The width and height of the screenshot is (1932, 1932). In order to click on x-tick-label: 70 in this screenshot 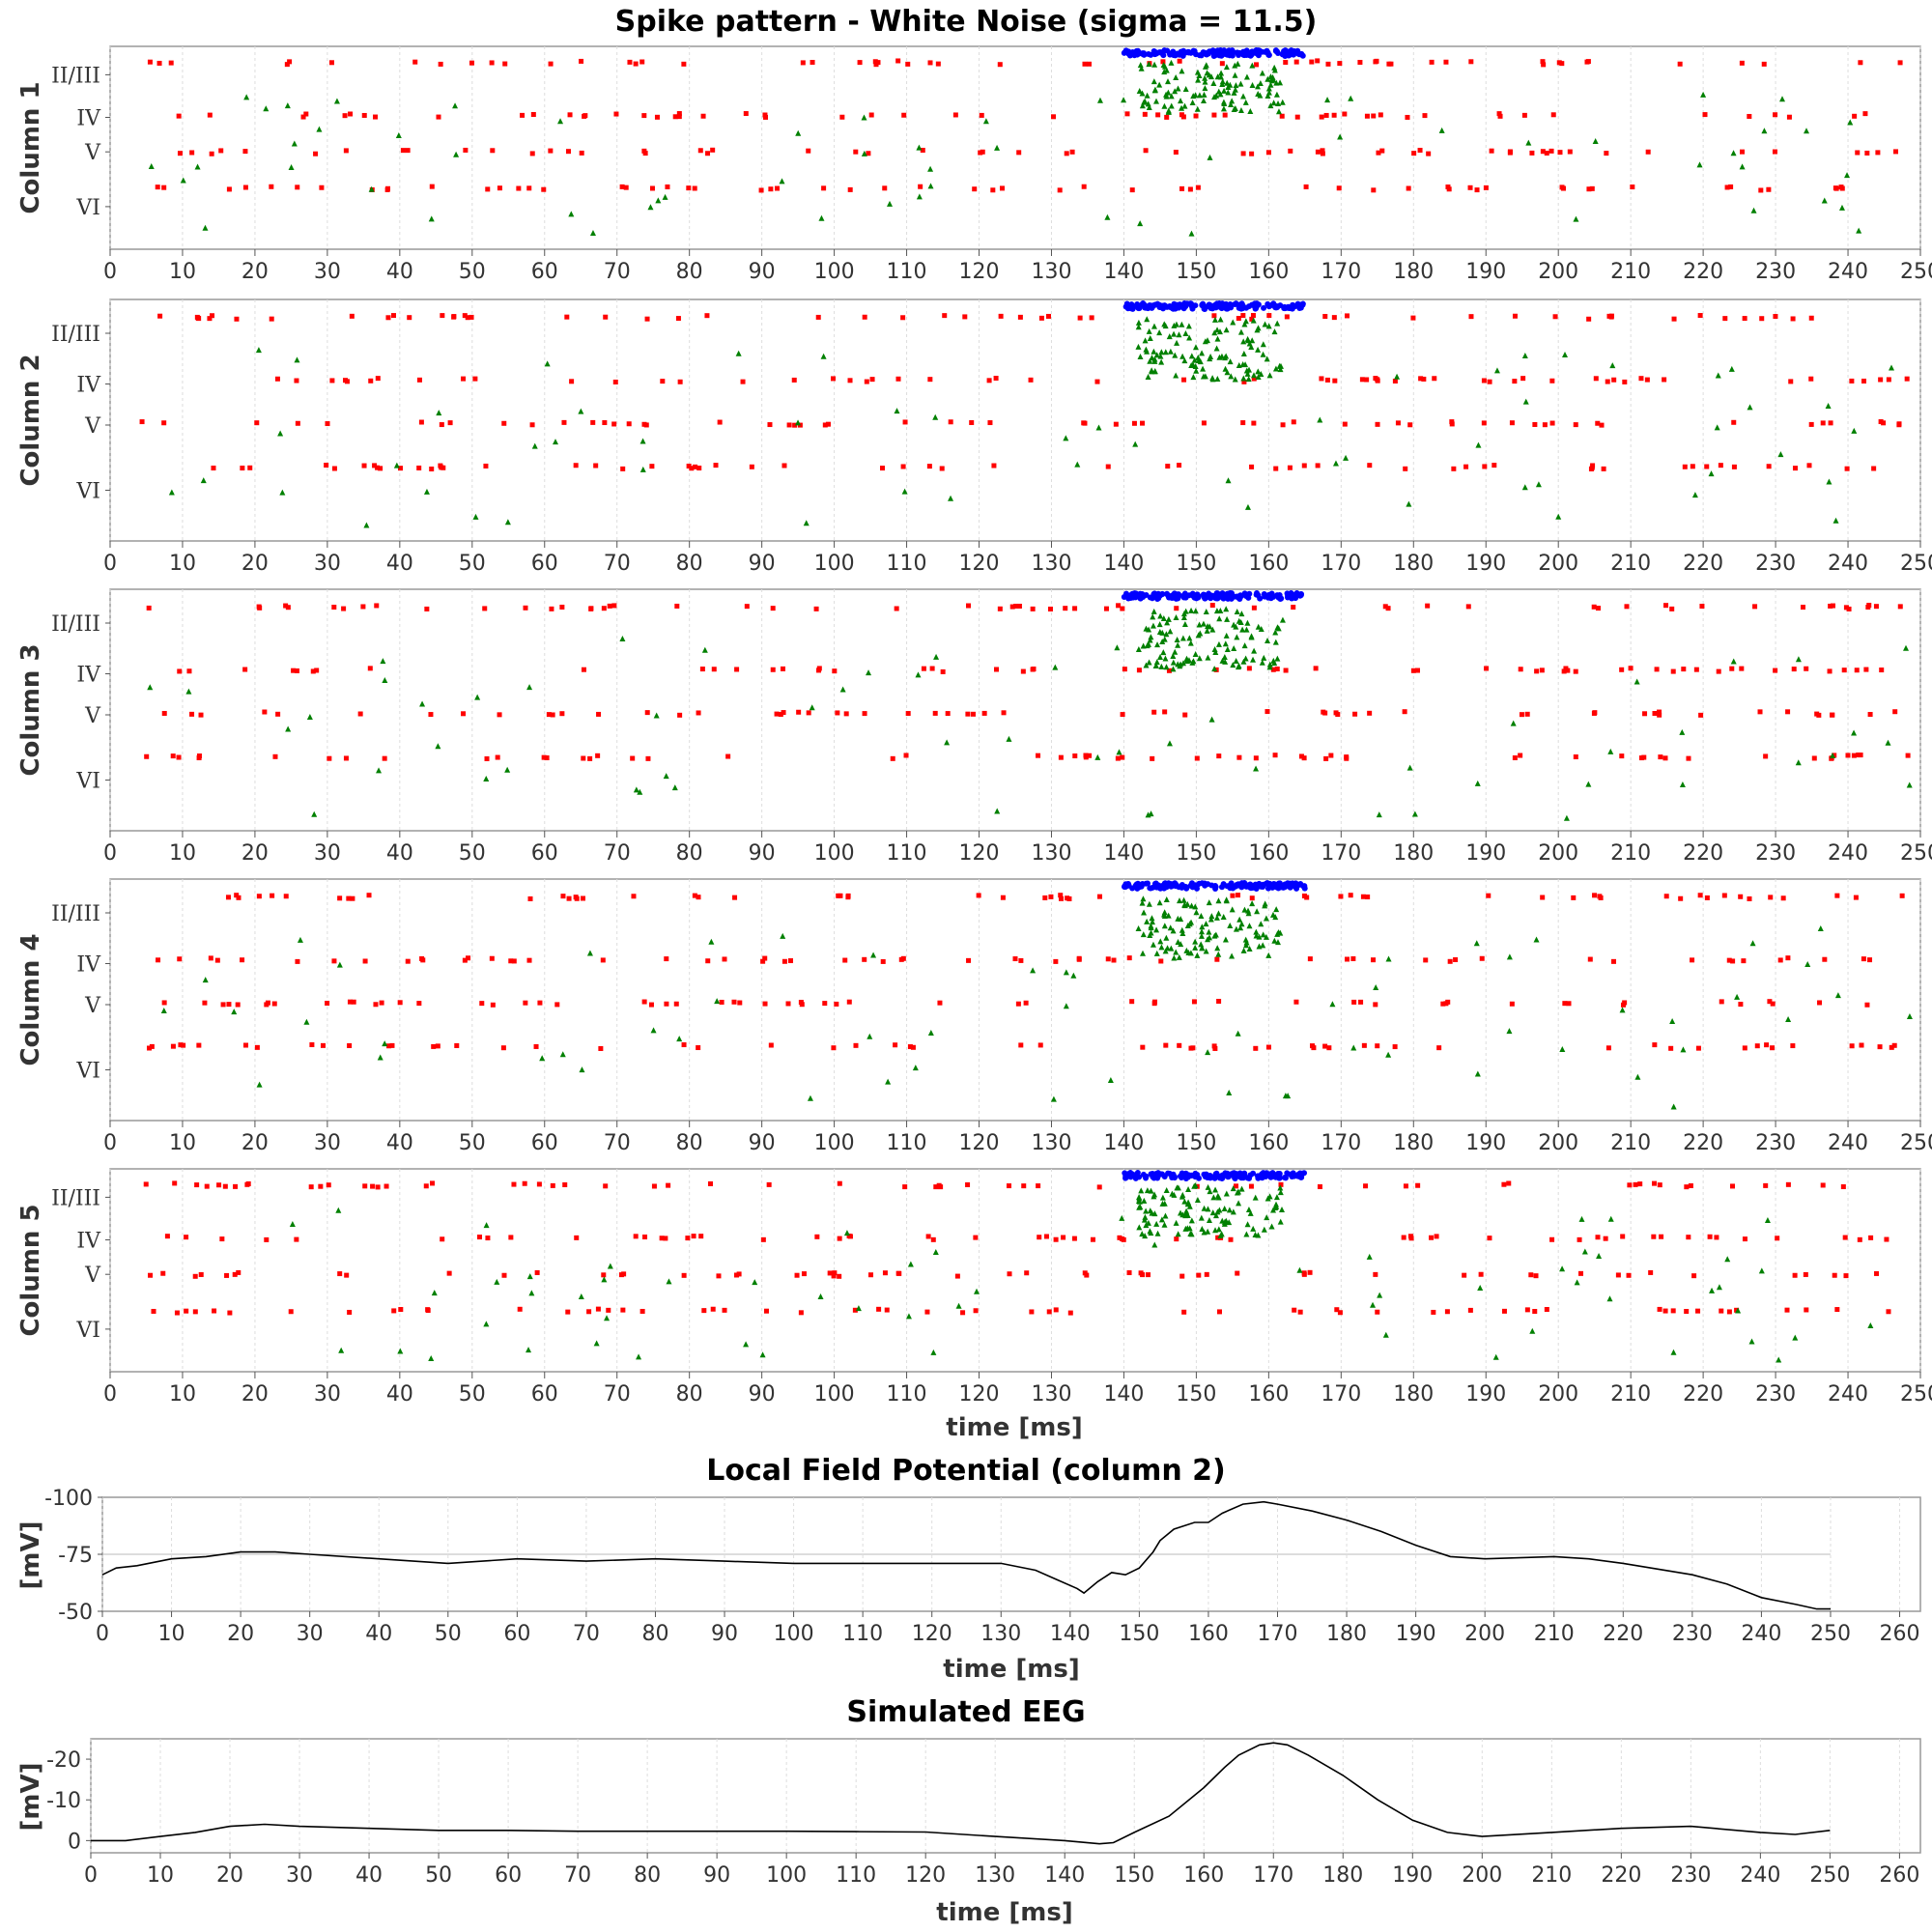, I will do `click(617, 1143)`.